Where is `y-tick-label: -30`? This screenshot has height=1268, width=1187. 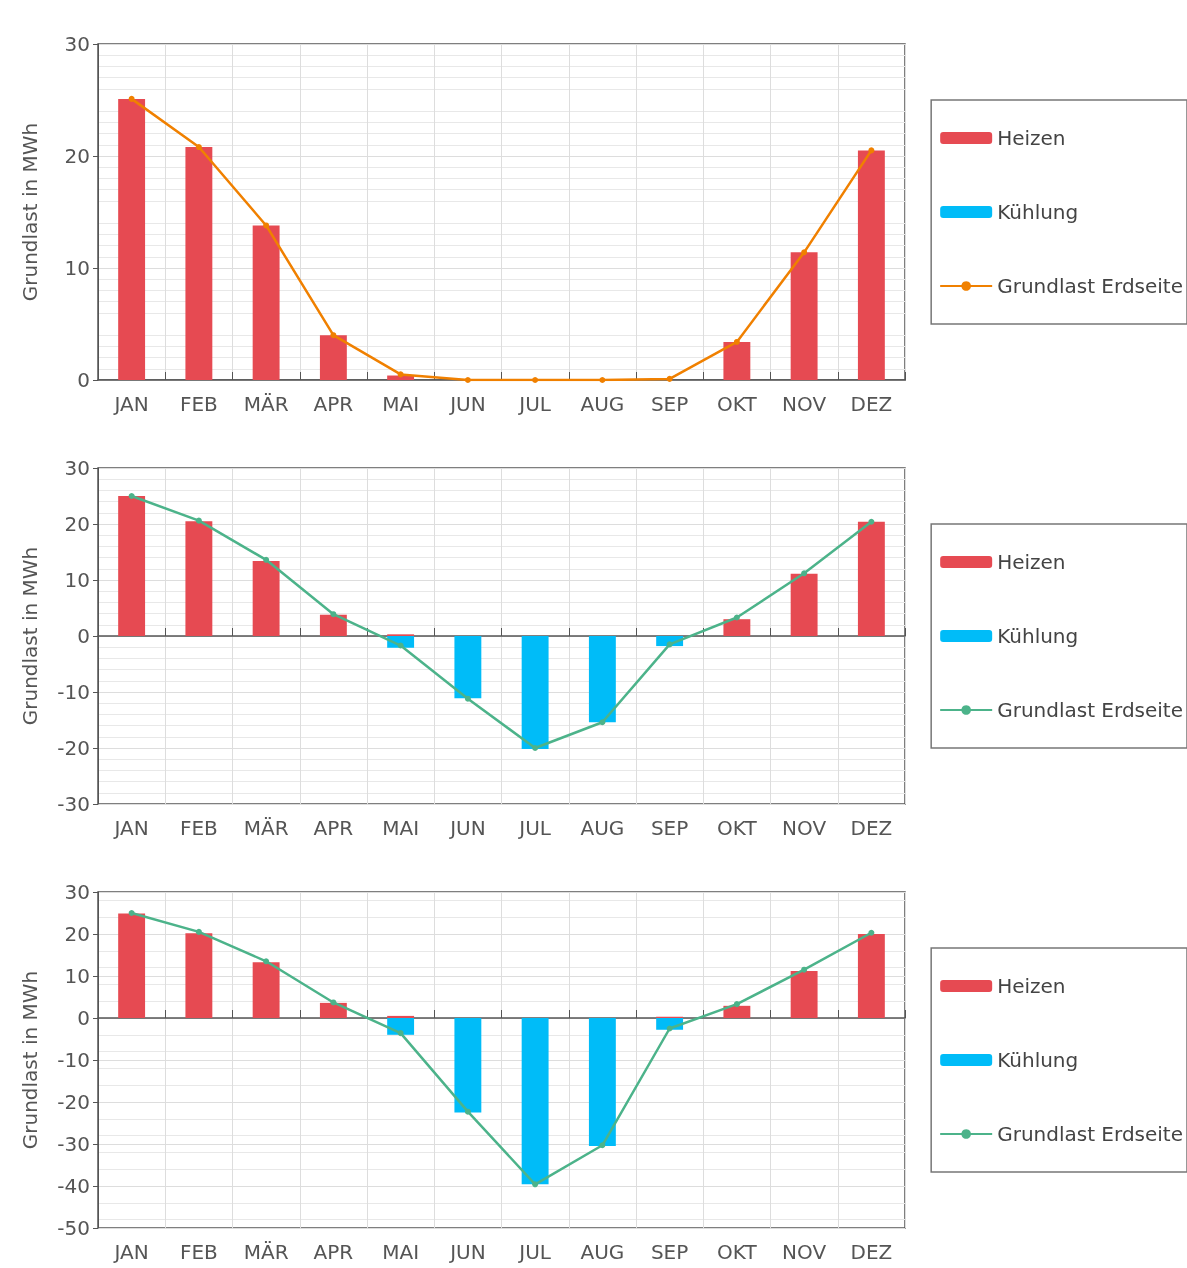 y-tick-label: -30 is located at coordinates (73, 804).